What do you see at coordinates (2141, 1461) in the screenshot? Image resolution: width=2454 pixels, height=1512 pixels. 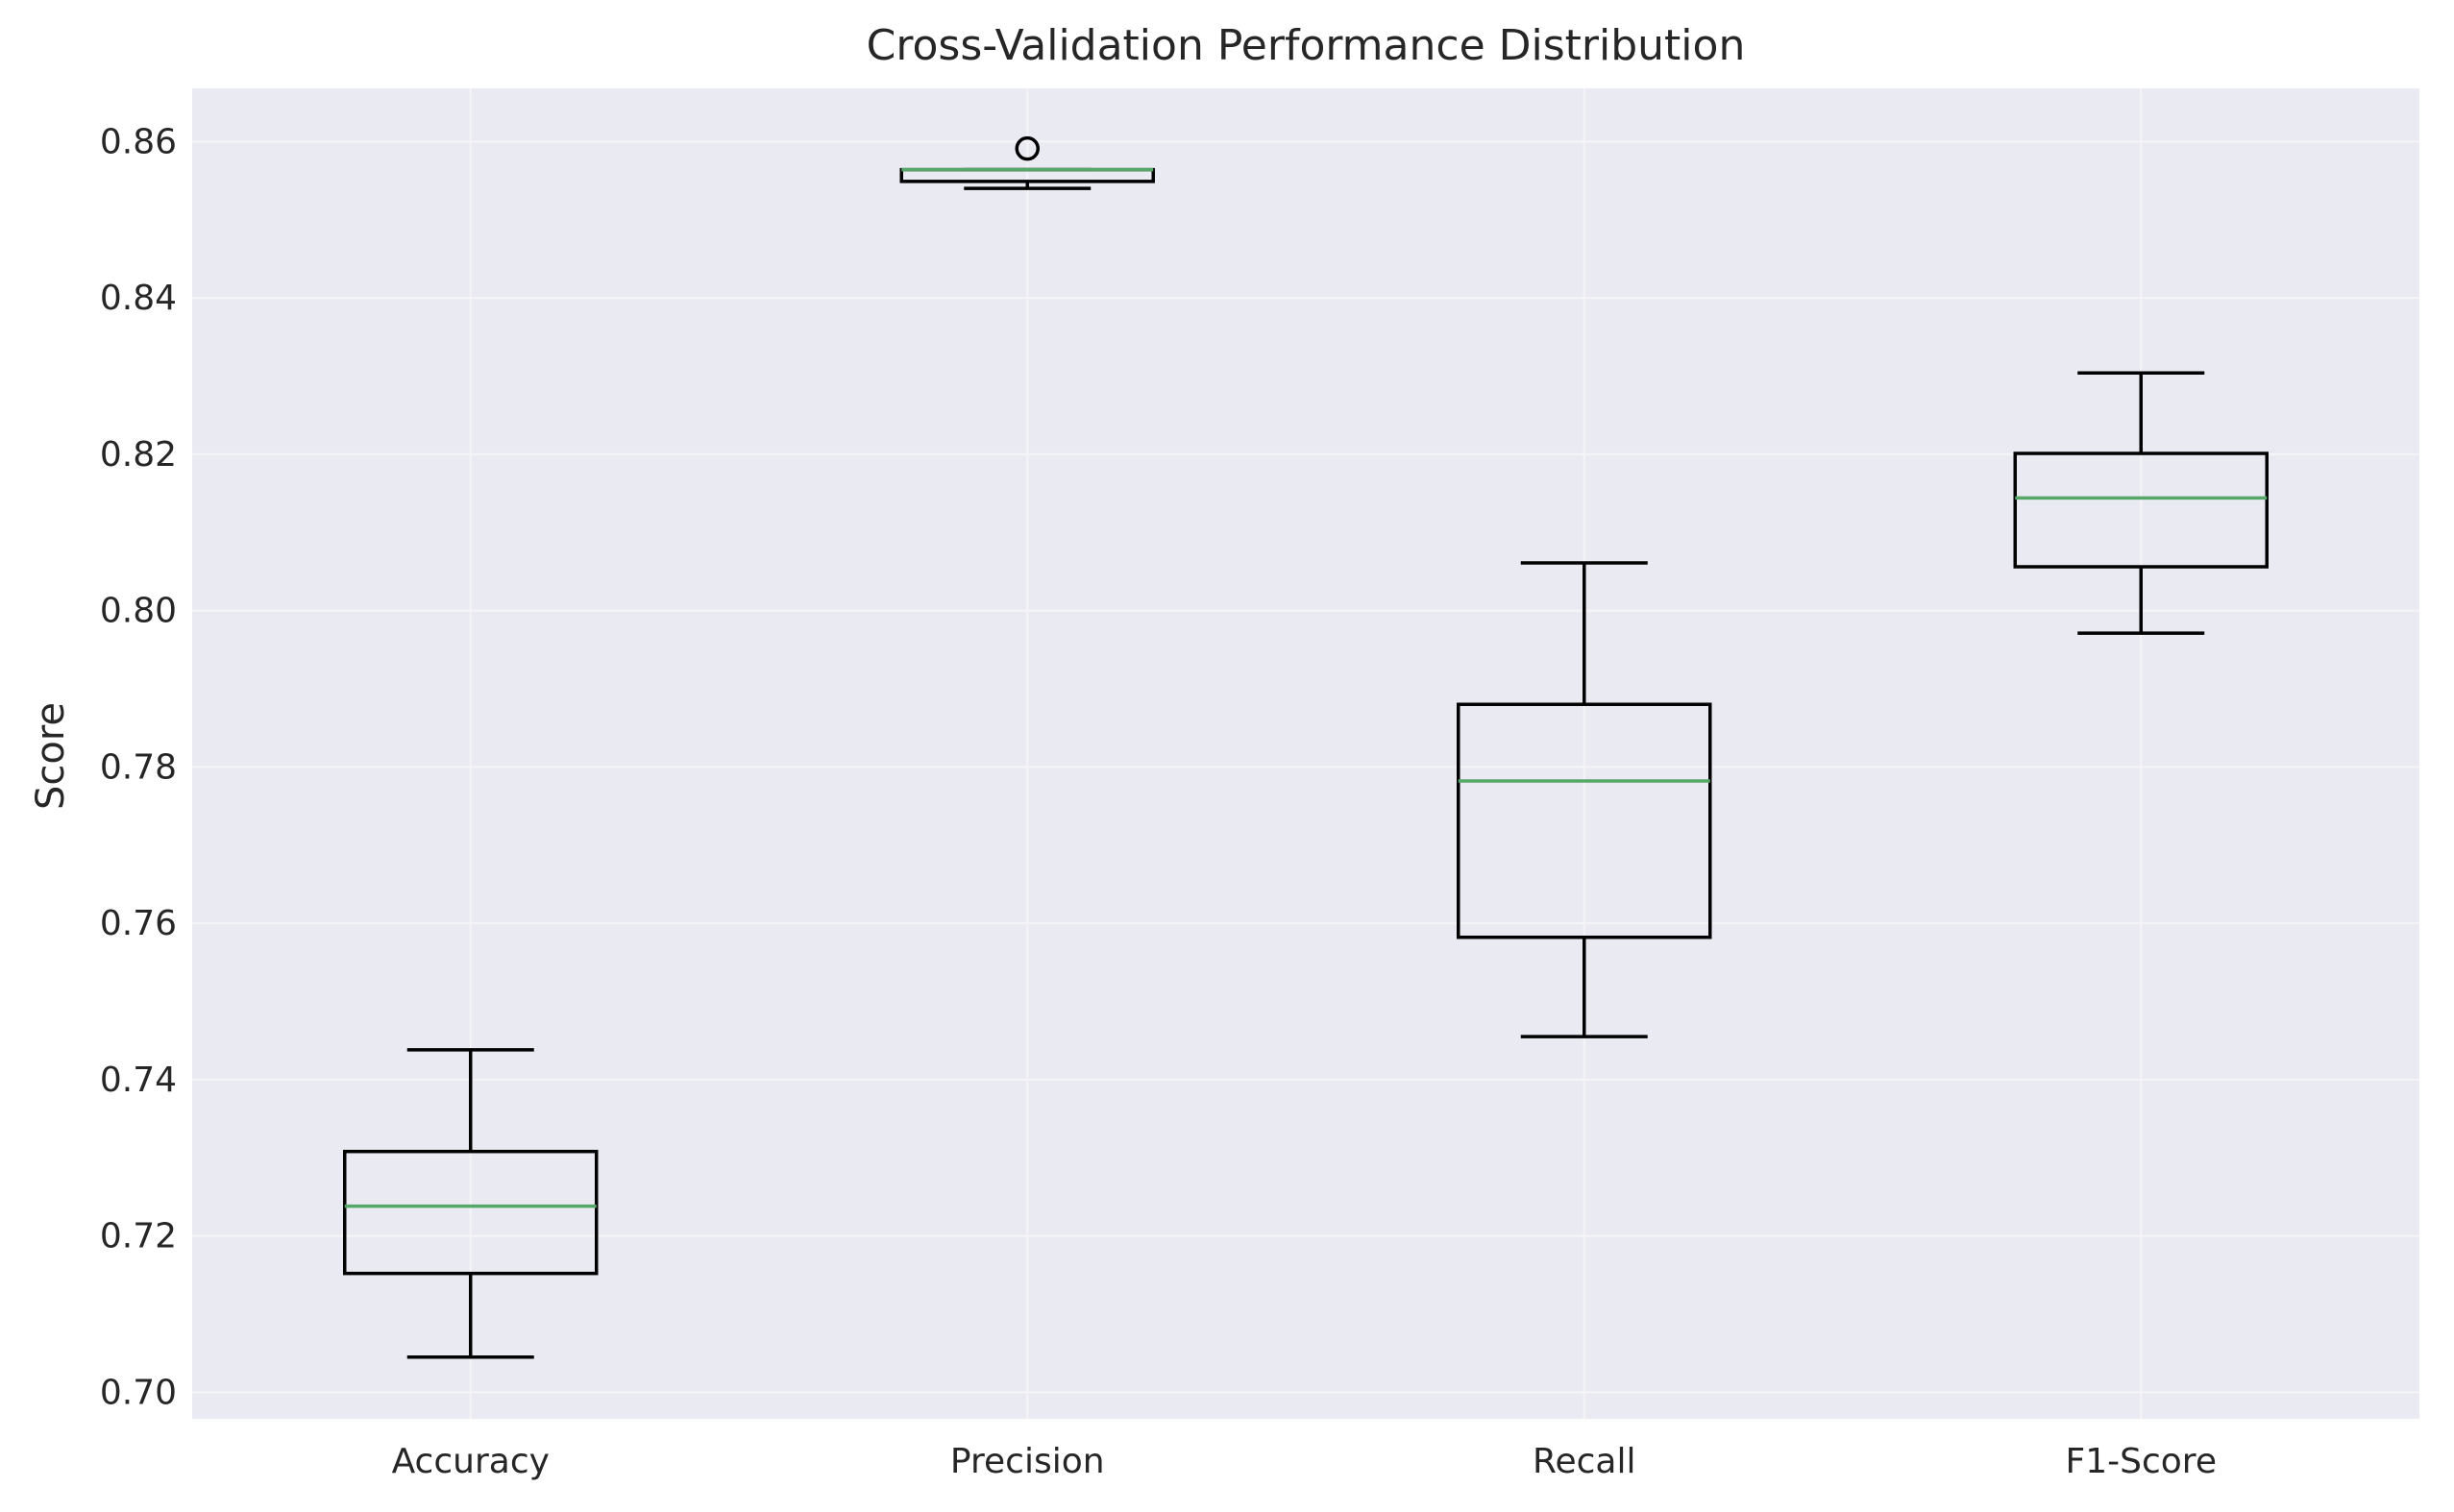 I see `x-tick-label: F1-Score` at bounding box center [2141, 1461].